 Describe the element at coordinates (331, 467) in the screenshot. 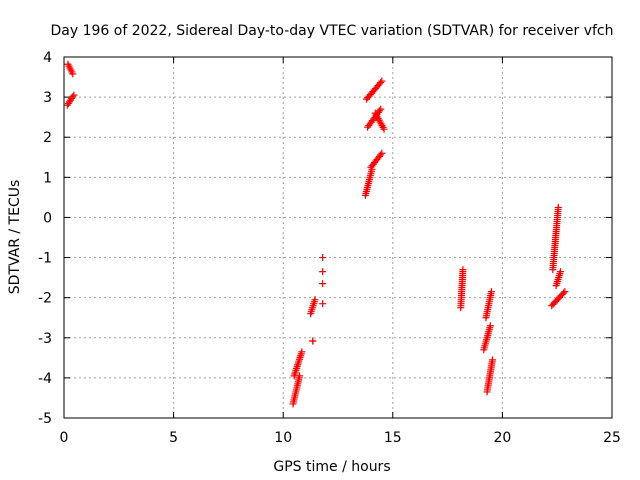

I see `x-axis-label: GPS time / hours` at that location.